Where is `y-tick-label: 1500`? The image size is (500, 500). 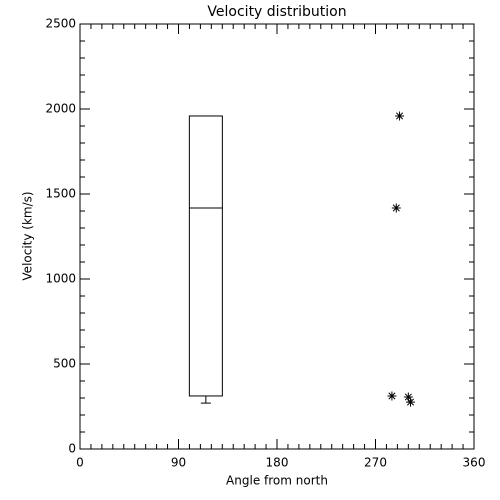
y-tick-label: 1500 is located at coordinates (60, 194).